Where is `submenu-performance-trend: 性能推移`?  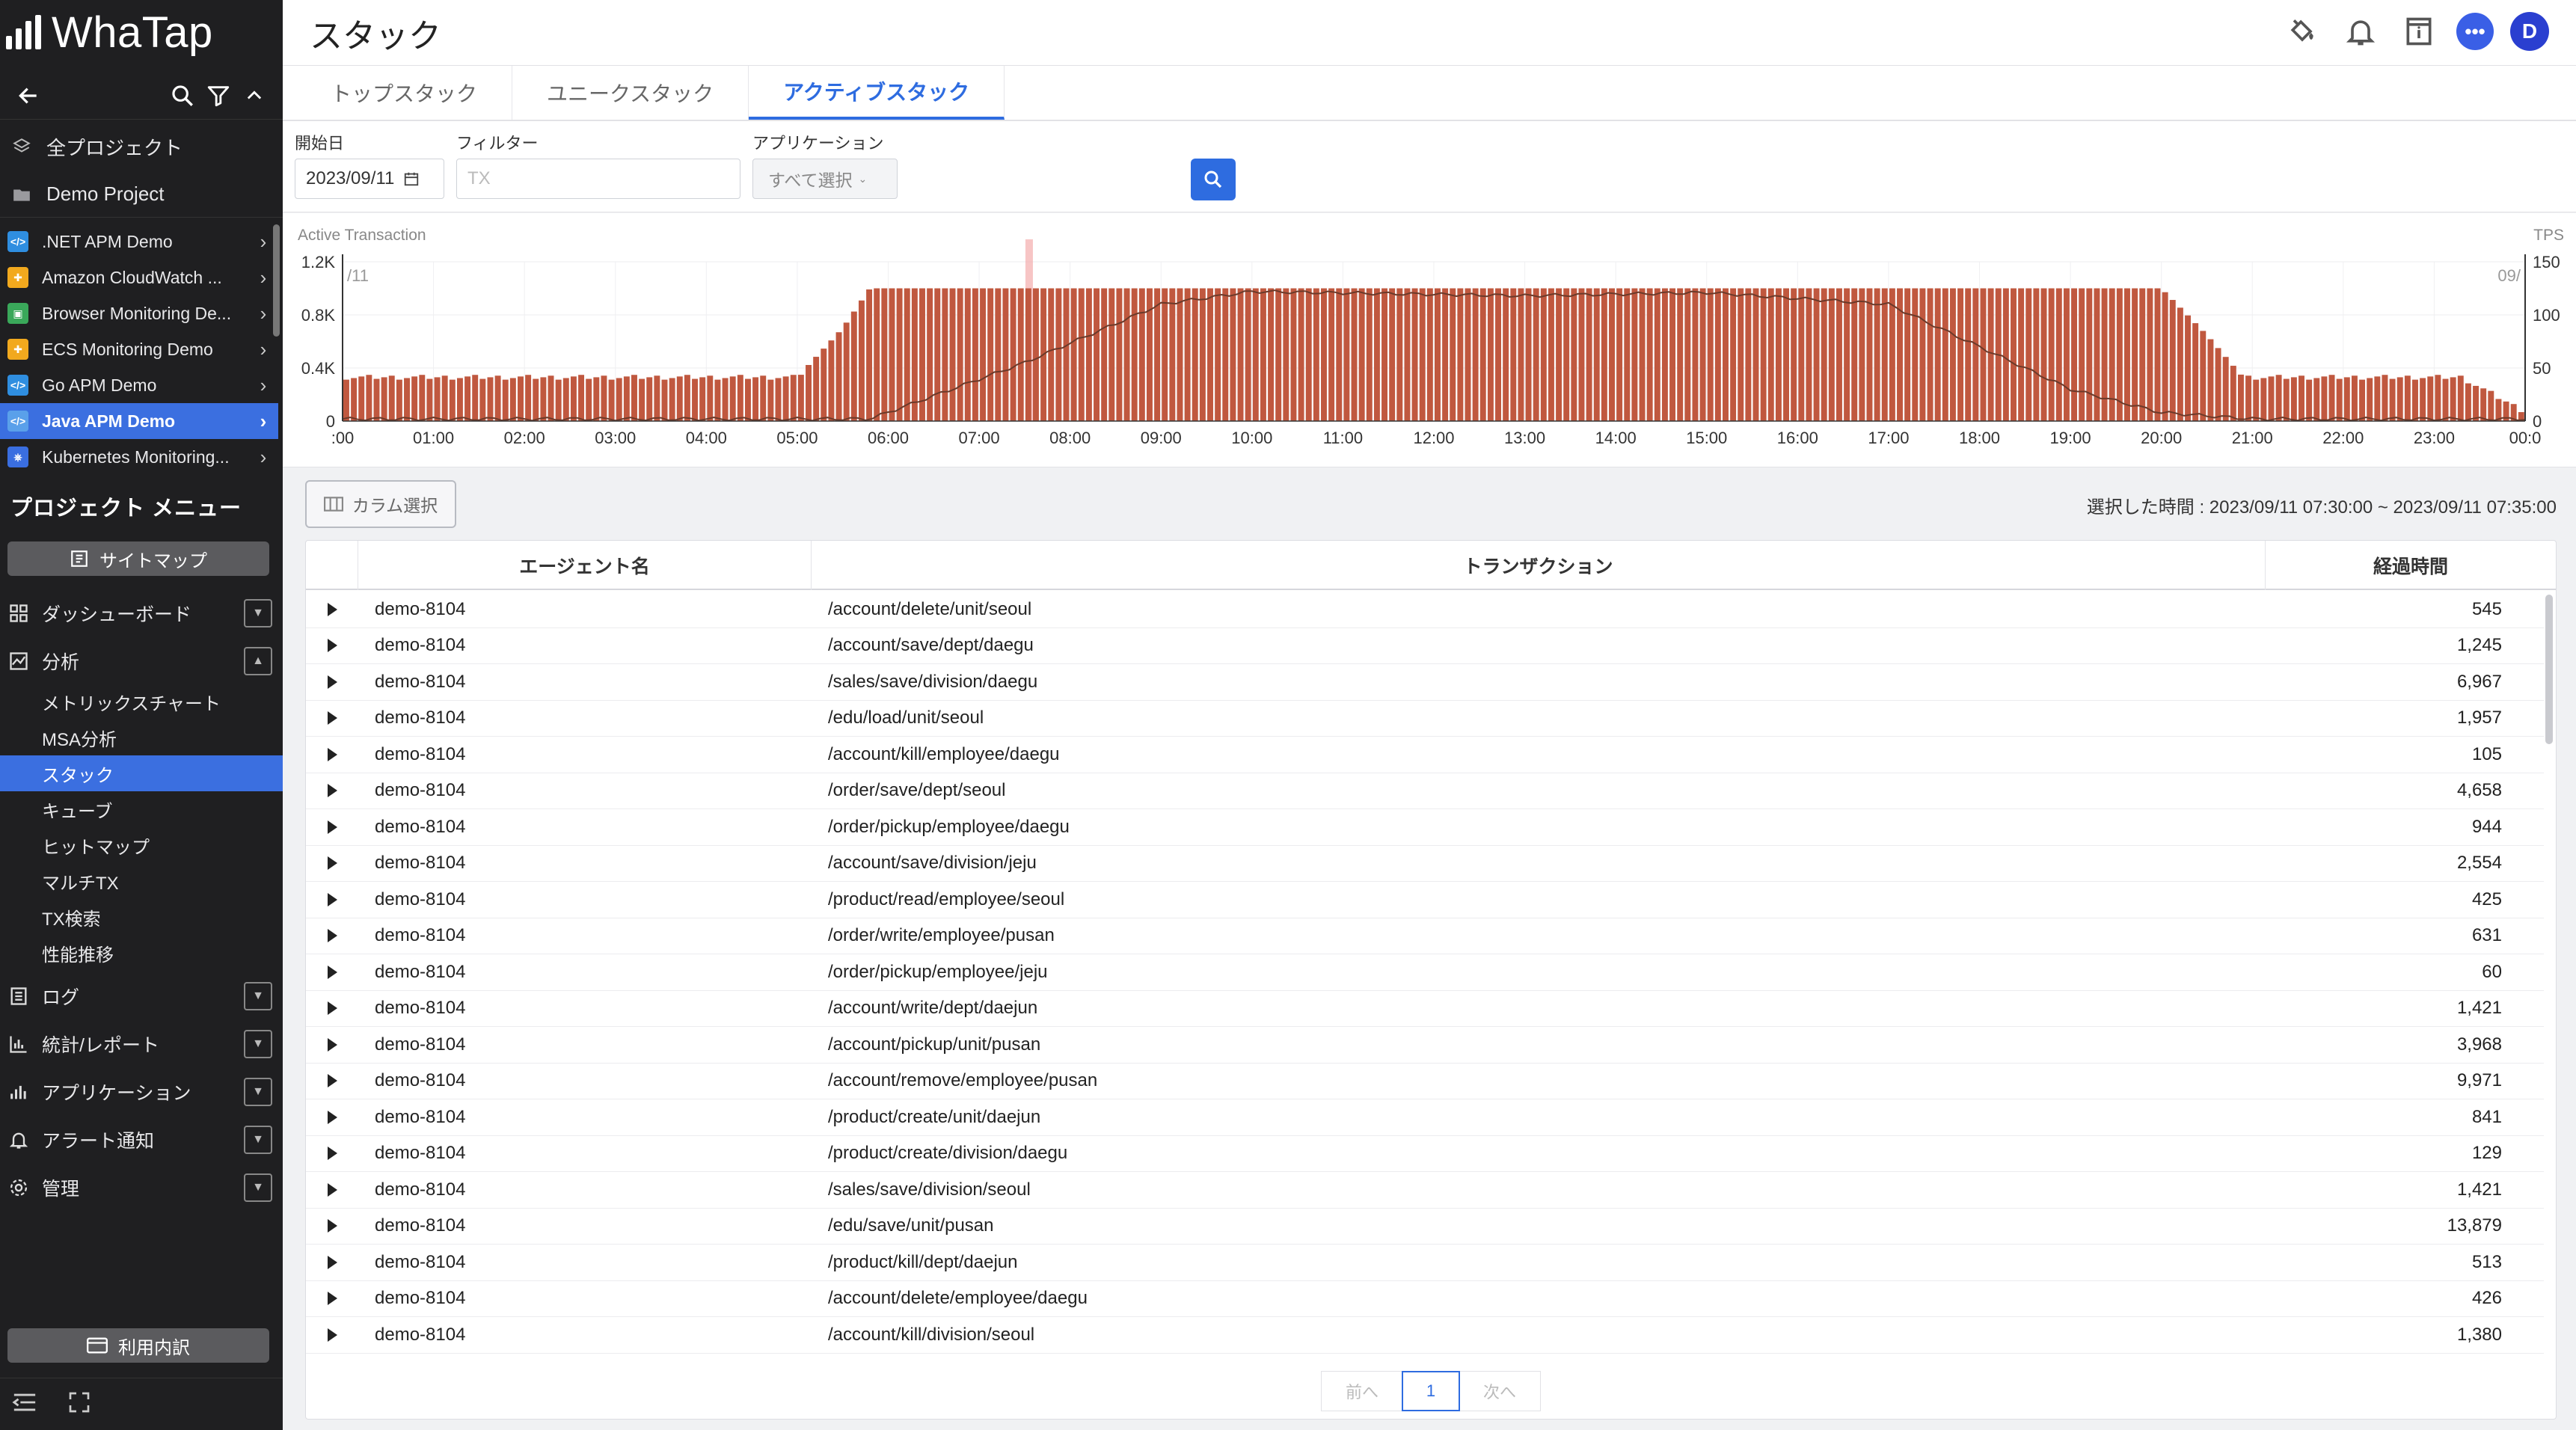 submenu-performance-trend: 性能推移 is located at coordinates (78, 955).